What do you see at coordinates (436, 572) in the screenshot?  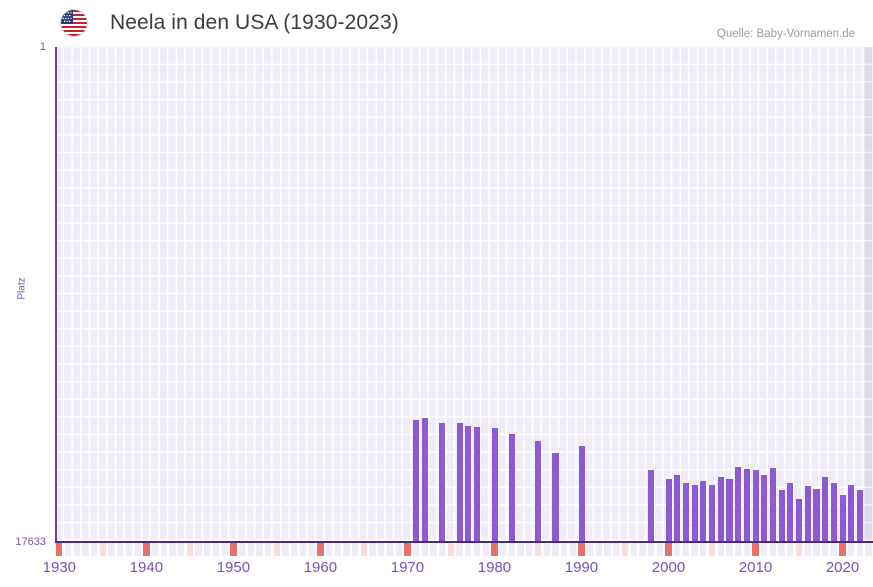 I see `x-axis-labels: 1930 1940 1950 1960 1970 1980 1990 2000 2010 2020` at bounding box center [436, 572].